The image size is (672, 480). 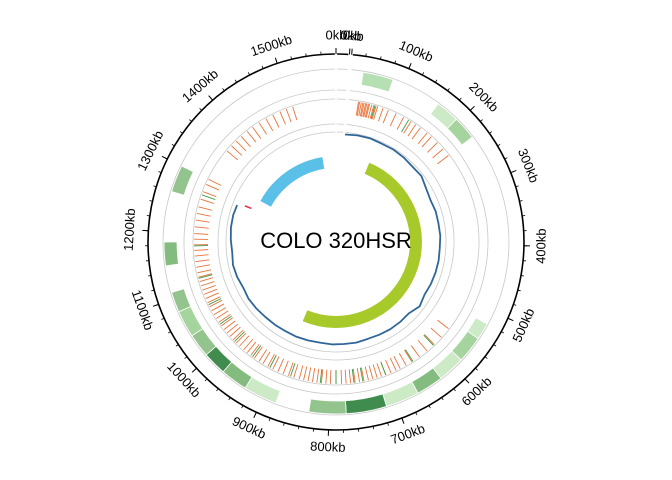 I want to click on inner-arc, so click(x=292, y=182).